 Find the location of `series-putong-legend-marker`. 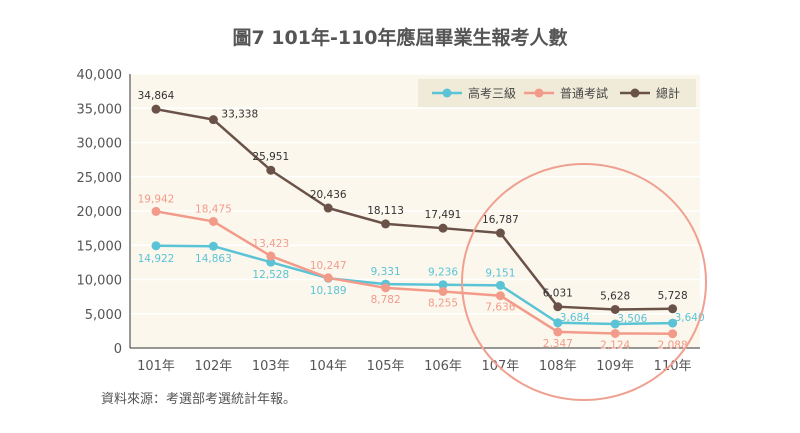

series-putong-legend-marker is located at coordinates (539, 93).